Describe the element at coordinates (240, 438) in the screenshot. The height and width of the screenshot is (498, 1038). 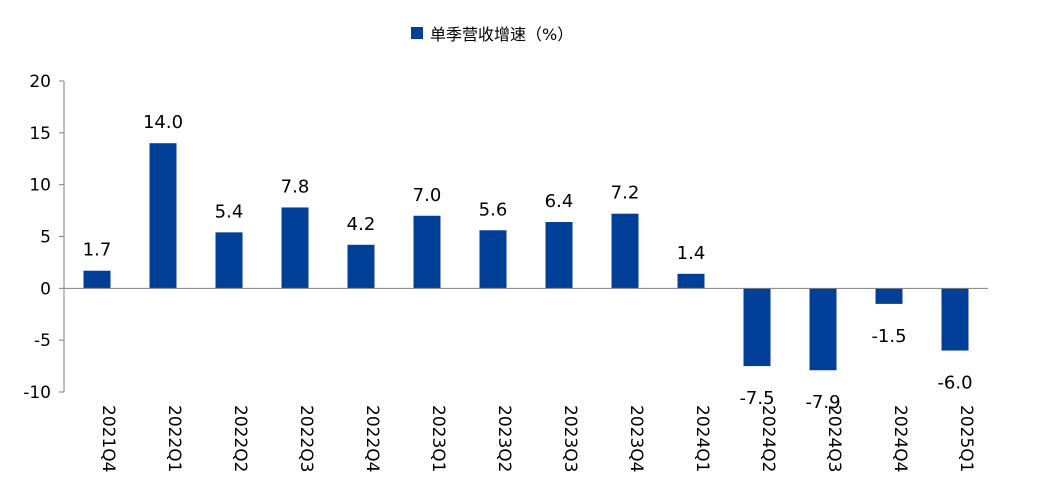
I see `x-tick-label: 2022Q2` at that location.